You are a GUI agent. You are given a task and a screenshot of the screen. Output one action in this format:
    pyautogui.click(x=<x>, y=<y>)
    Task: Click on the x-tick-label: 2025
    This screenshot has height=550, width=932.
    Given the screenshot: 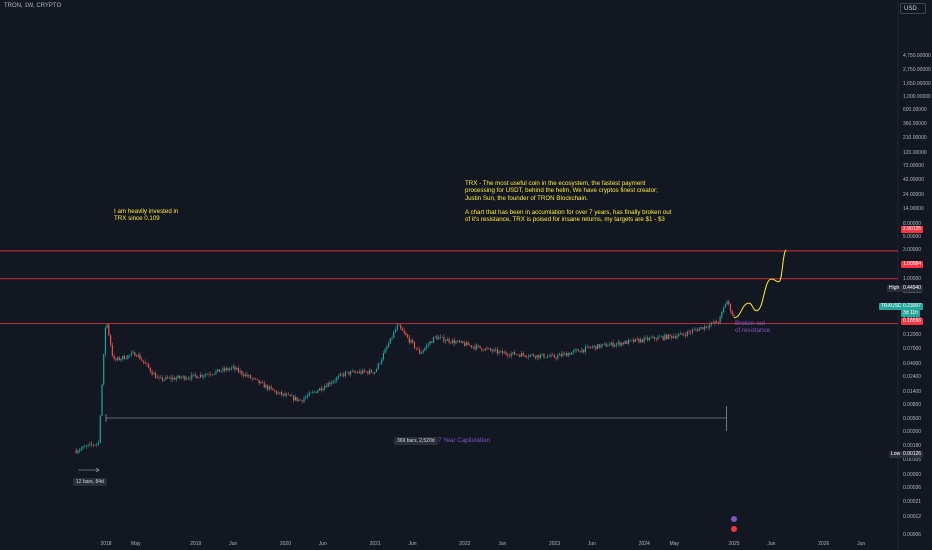 What is the action you would take?
    pyautogui.click(x=734, y=544)
    